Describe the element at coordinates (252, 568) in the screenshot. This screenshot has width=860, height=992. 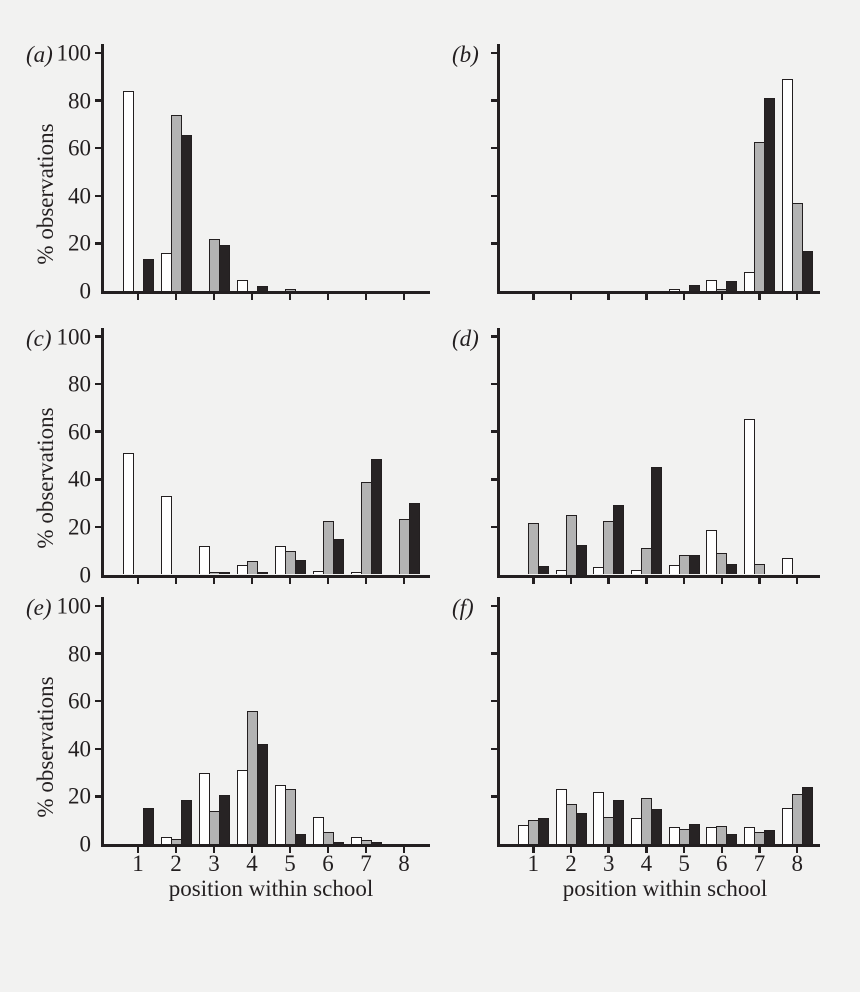
I see `bar-c-pos4-grey` at that location.